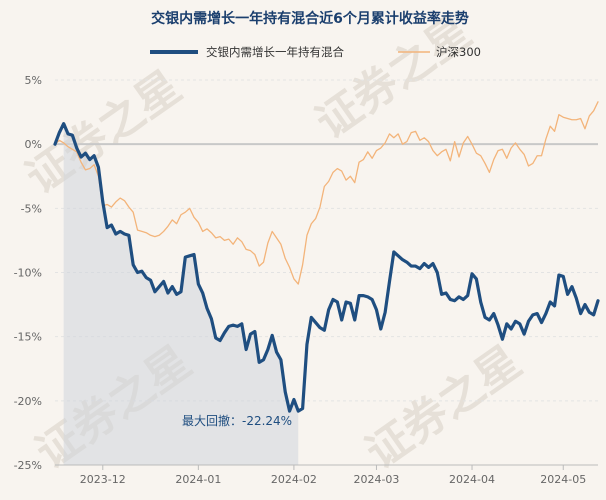 The image size is (606, 500). I want to click on legend-label-fund: 交银内需增长一年持有混合, so click(275, 52).